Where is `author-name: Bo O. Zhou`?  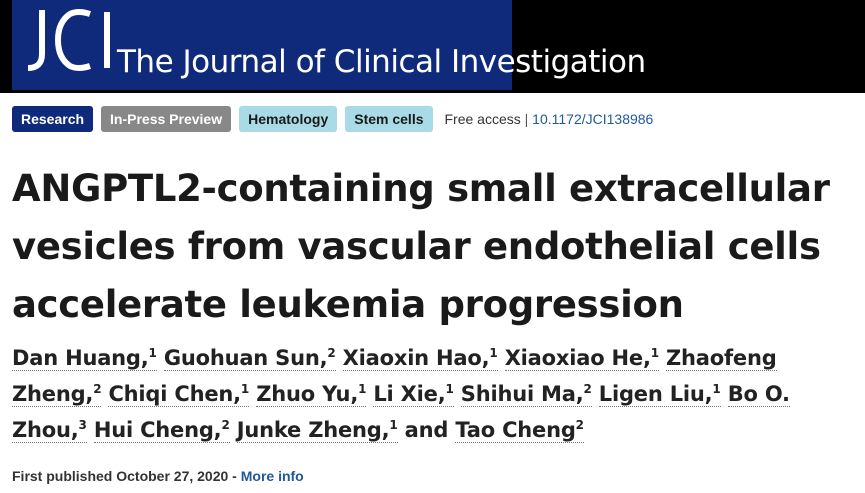
author-name: Bo O. Zhou is located at coordinates (401, 412).